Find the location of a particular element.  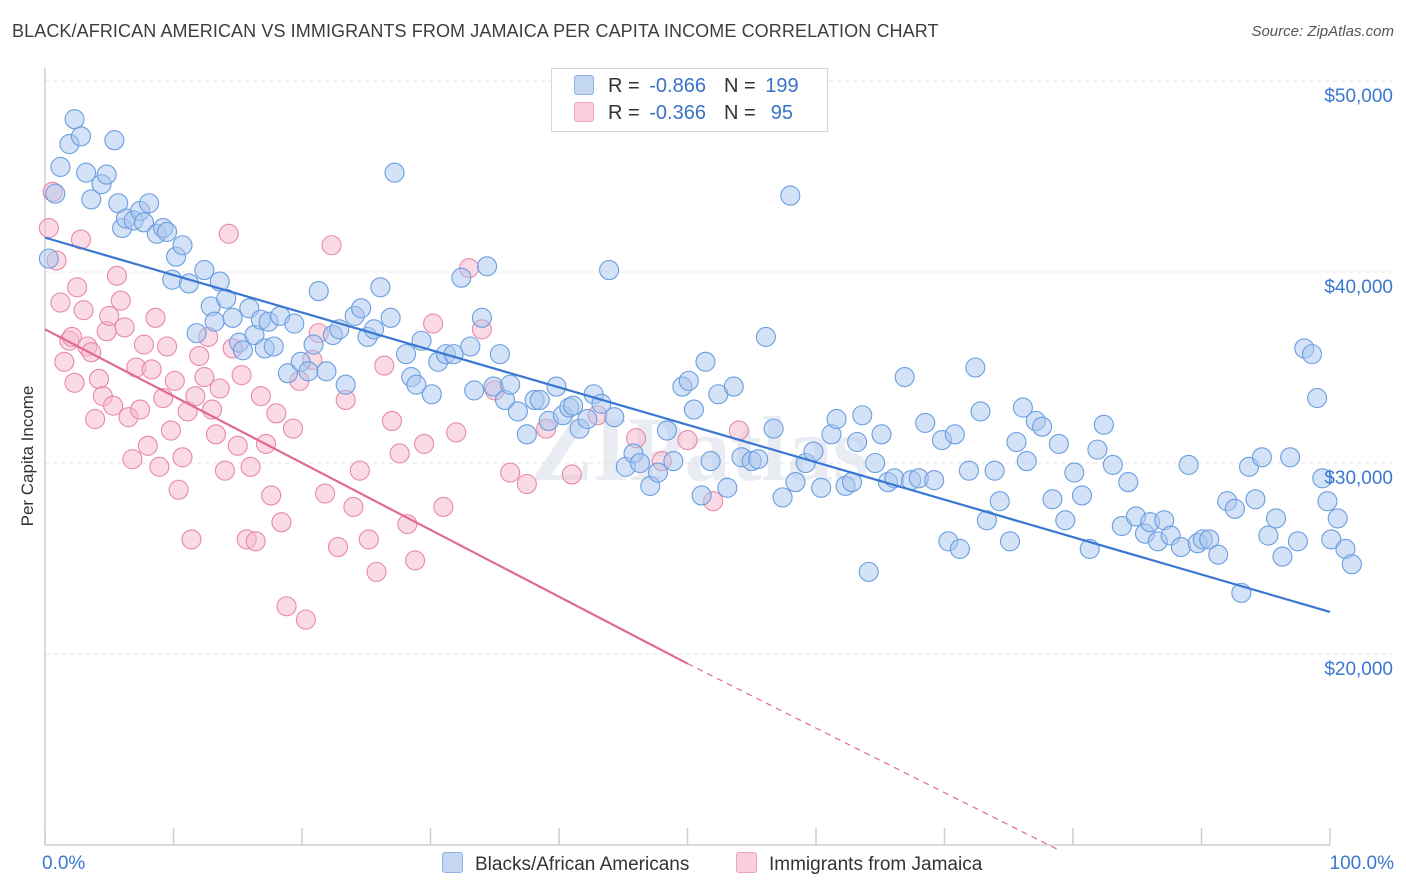

legend-n-value: 95 is located at coordinates (779, 113).